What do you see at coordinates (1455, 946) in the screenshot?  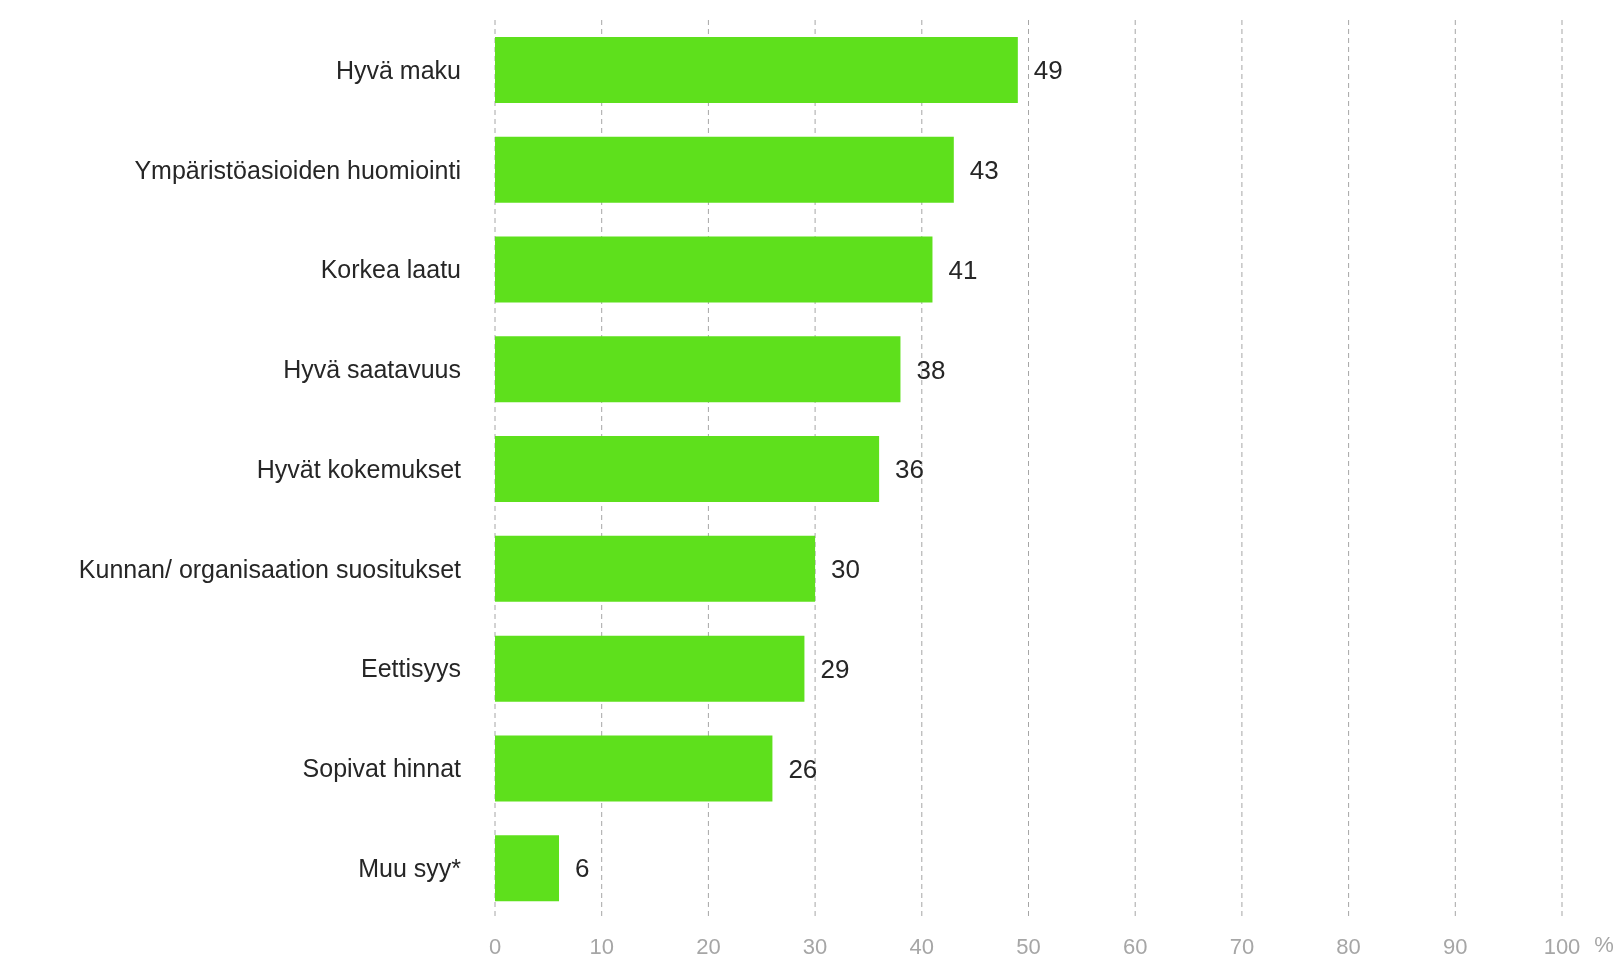 I see `x-tick-label: 90` at bounding box center [1455, 946].